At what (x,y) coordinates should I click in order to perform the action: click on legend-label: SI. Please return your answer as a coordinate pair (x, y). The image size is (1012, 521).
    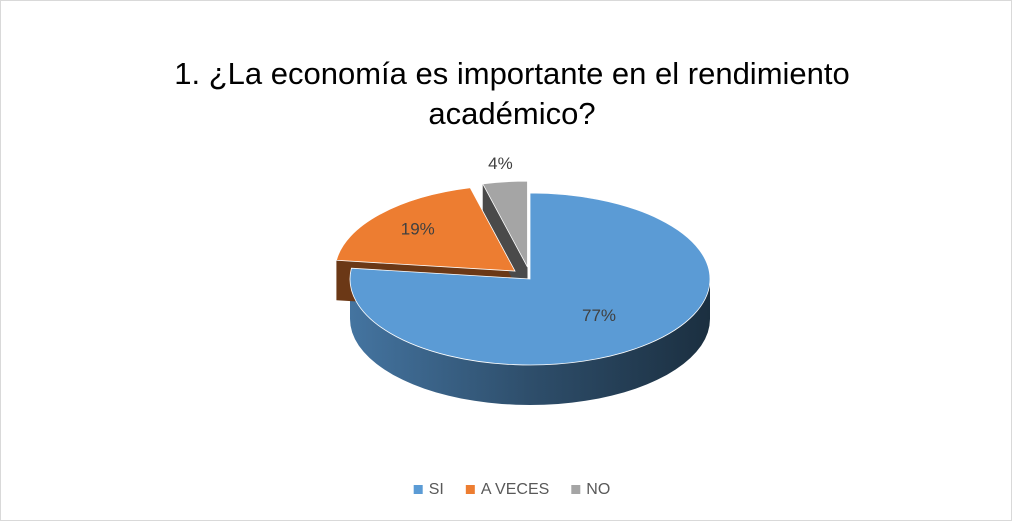
    Looking at the image, I should click on (436, 489).